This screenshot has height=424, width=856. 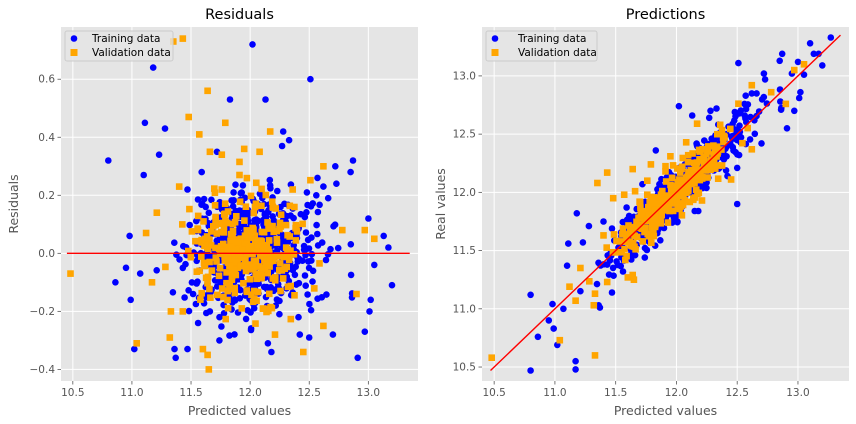 What do you see at coordinates (464, 76) in the screenshot?
I see `y-tick-label: 13.0` at bounding box center [464, 76].